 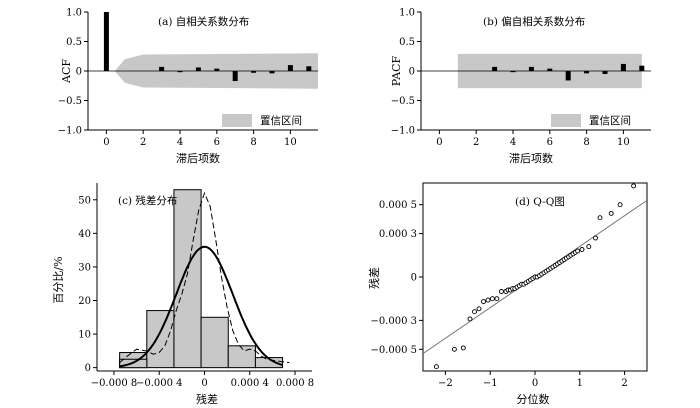 I want to click on x-tick-label: −0.000 8, so click(x=114, y=383).